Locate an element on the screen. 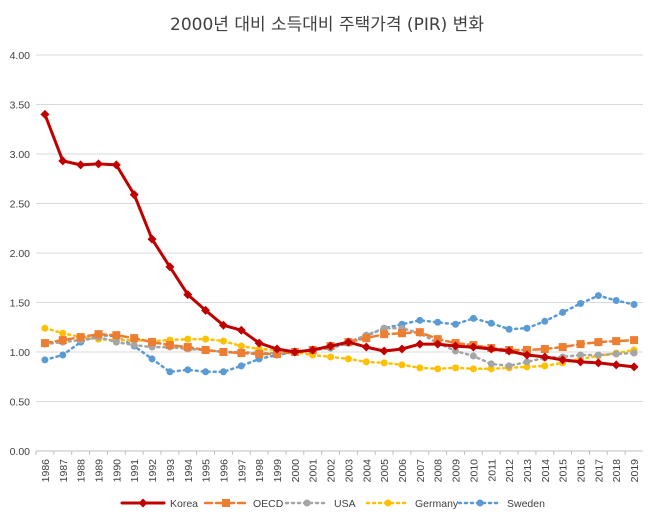 This screenshot has width=655, height=516. x-tick-label: 1988 is located at coordinates (82, 471).